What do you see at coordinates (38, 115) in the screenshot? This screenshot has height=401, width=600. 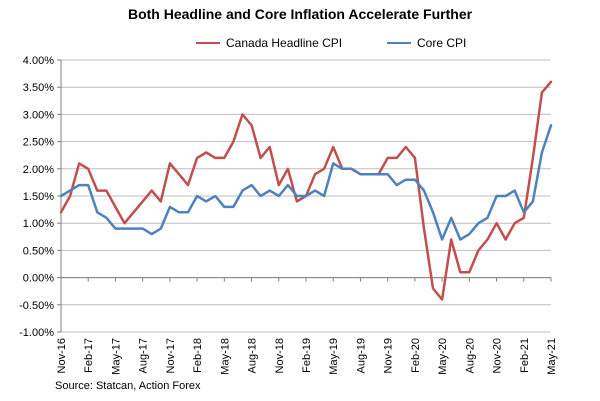 I see `y-tick-label: 3.00%` at bounding box center [38, 115].